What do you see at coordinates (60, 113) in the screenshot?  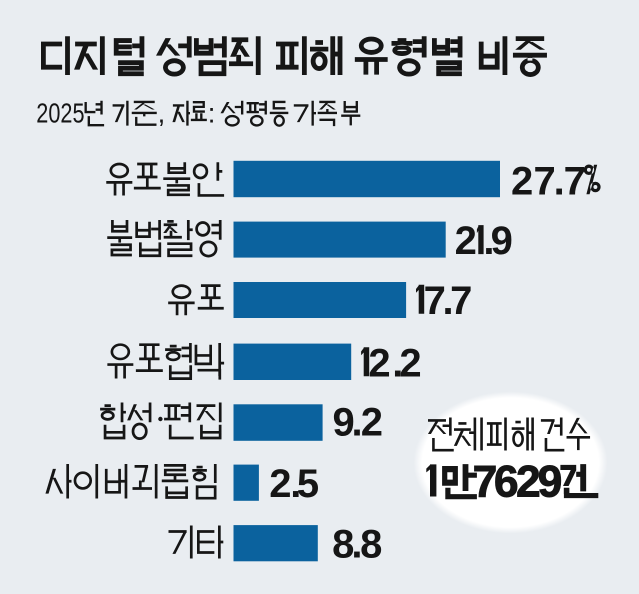 I see `svg-text: 2025` at bounding box center [60, 113].